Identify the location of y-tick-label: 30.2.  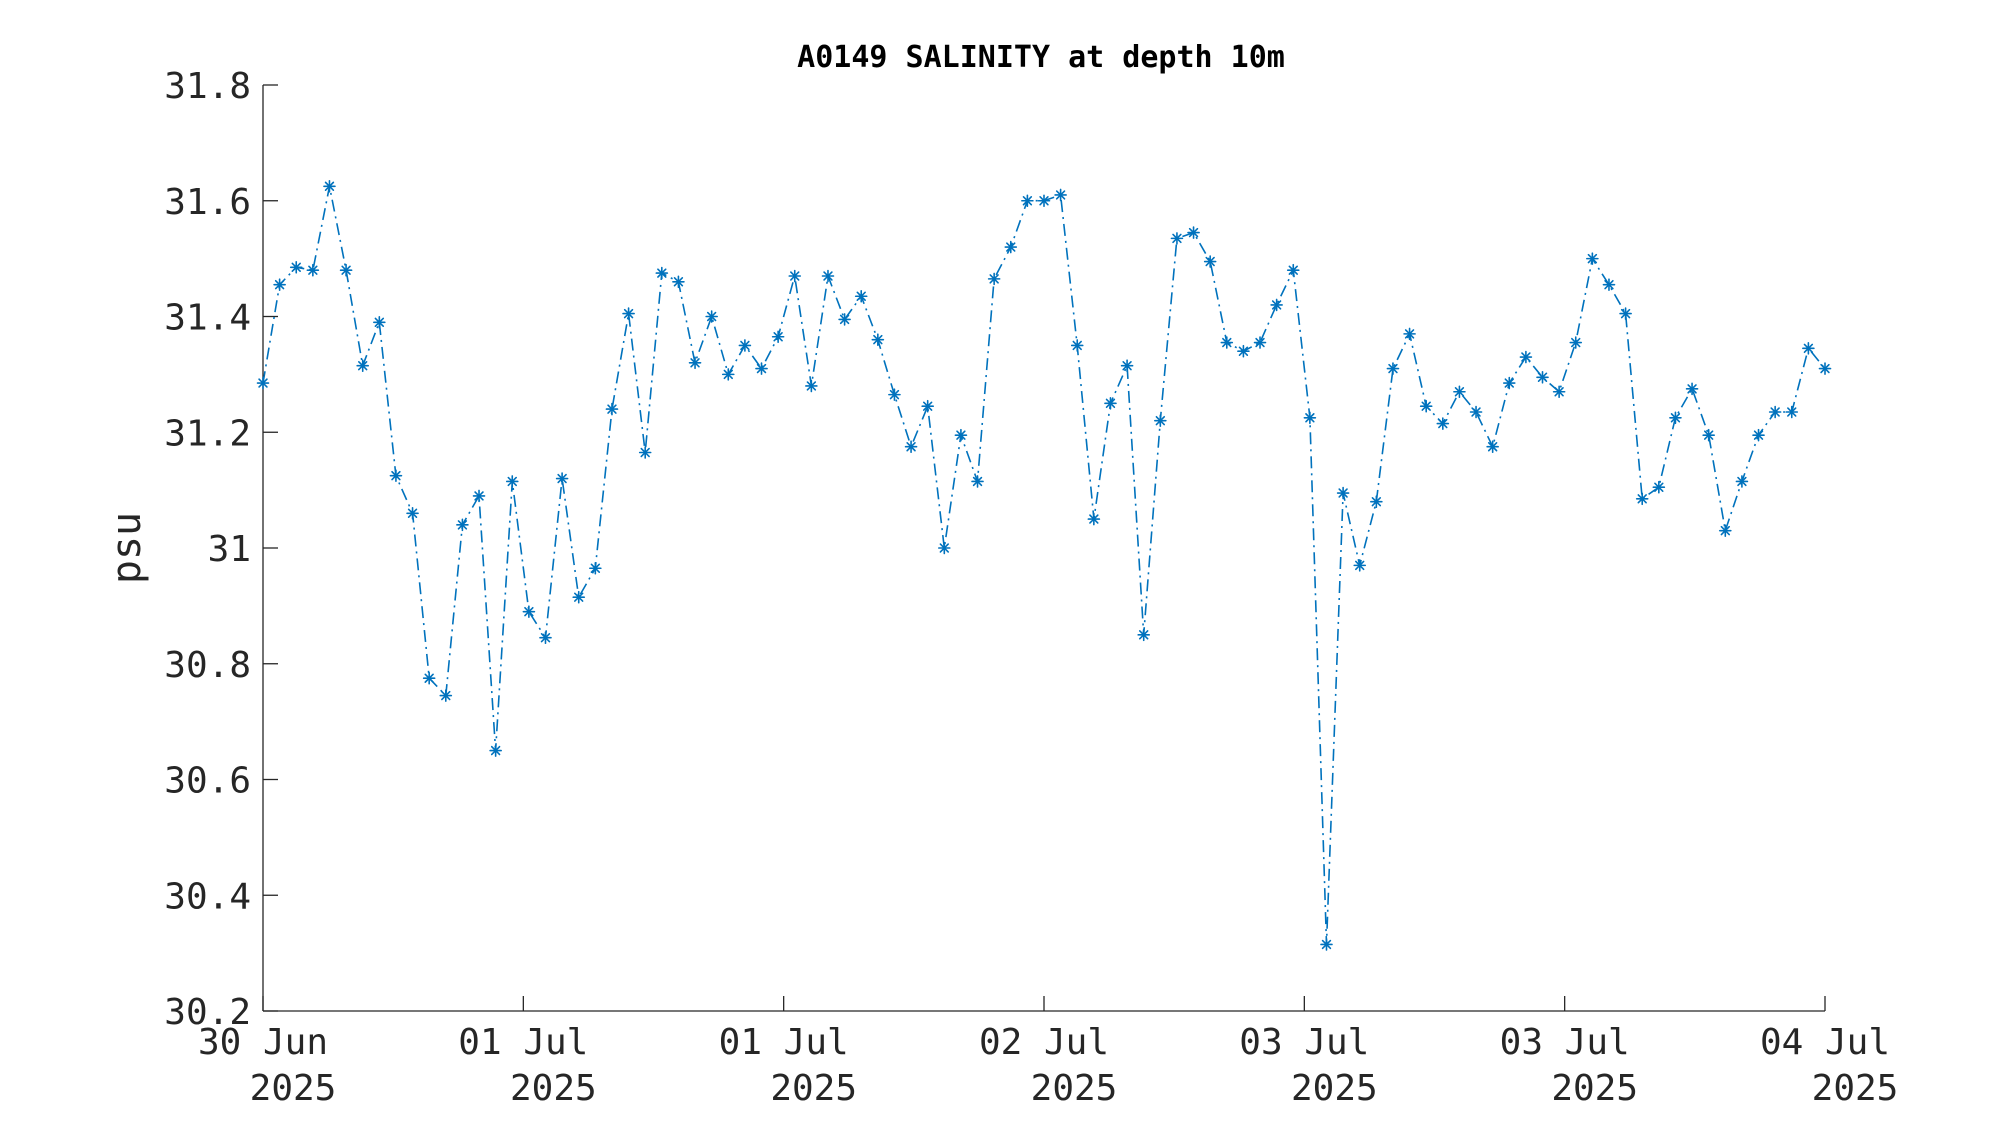
(207, 1012).